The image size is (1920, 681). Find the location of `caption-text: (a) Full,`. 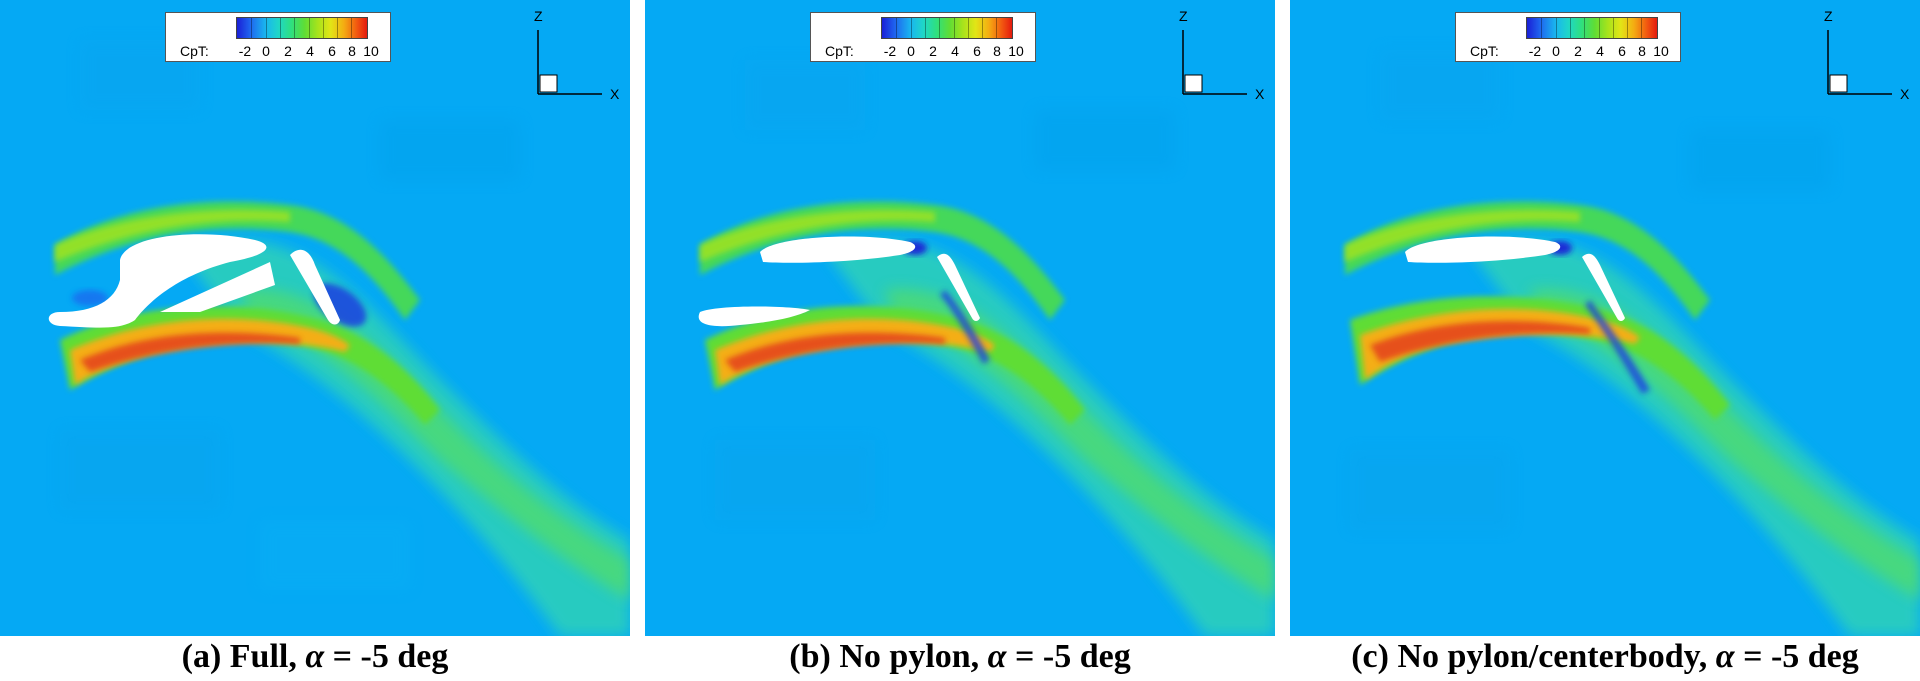

caption-text: (a) Full, is located at coordinates (243, 656).